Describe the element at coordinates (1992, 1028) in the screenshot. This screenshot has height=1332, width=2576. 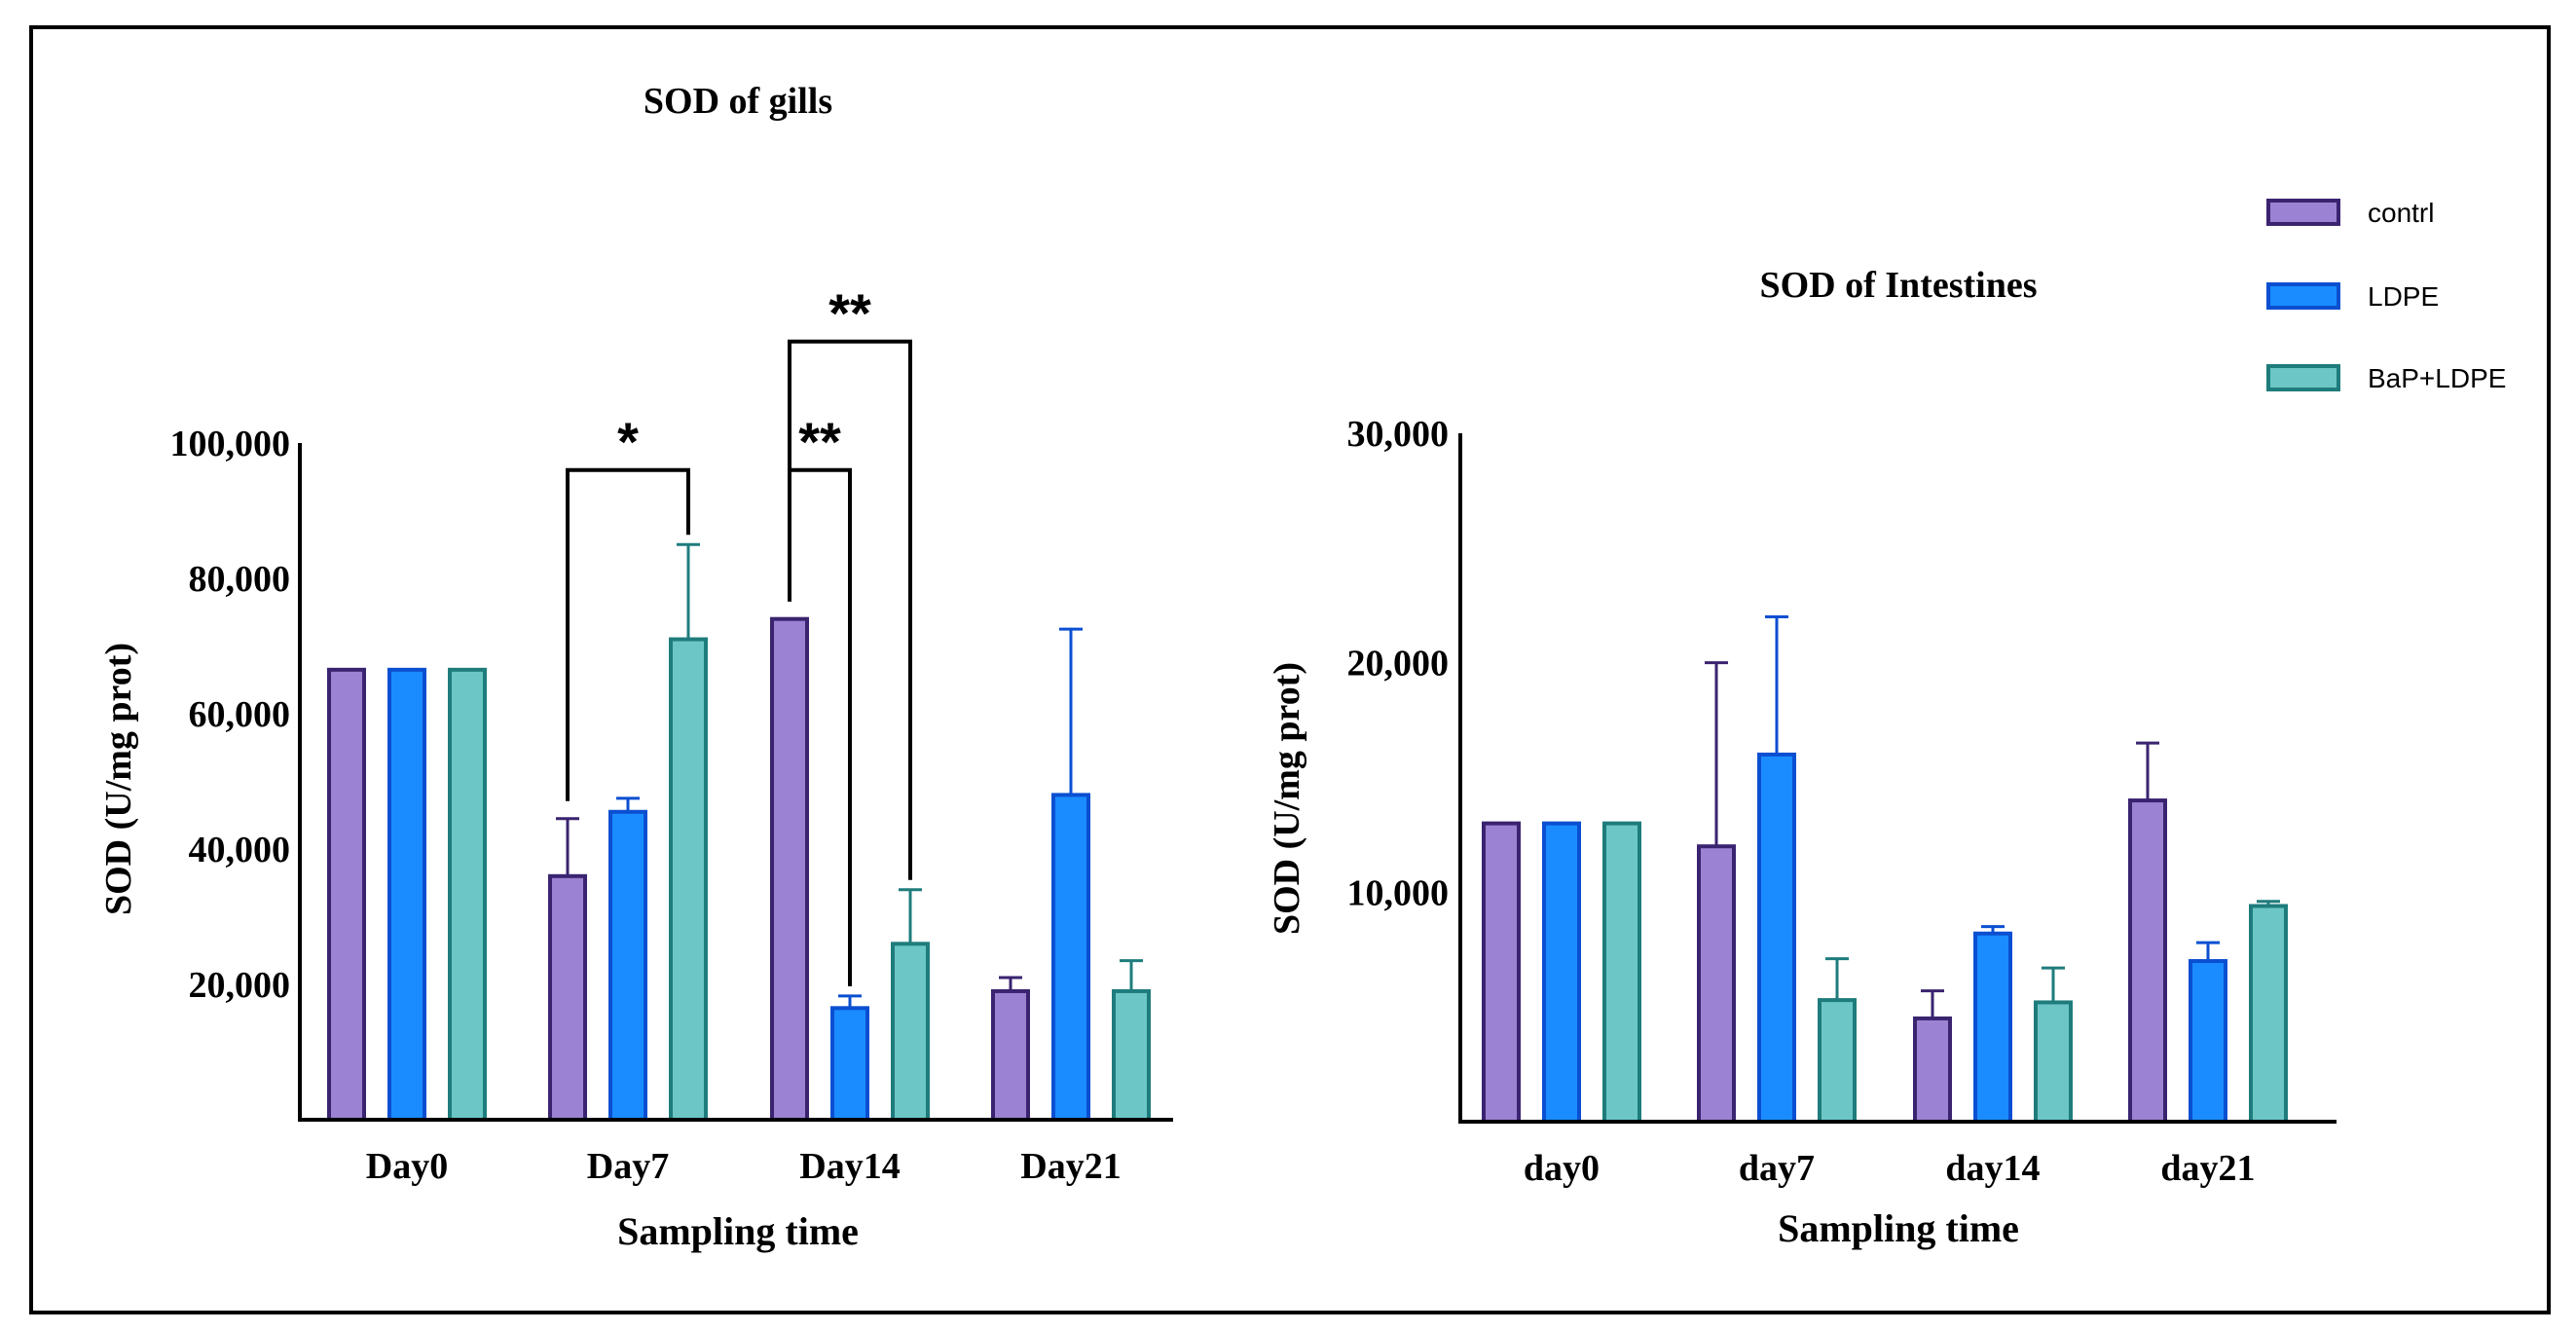
I see `intestines-bar-ldpe-day14` at that location.